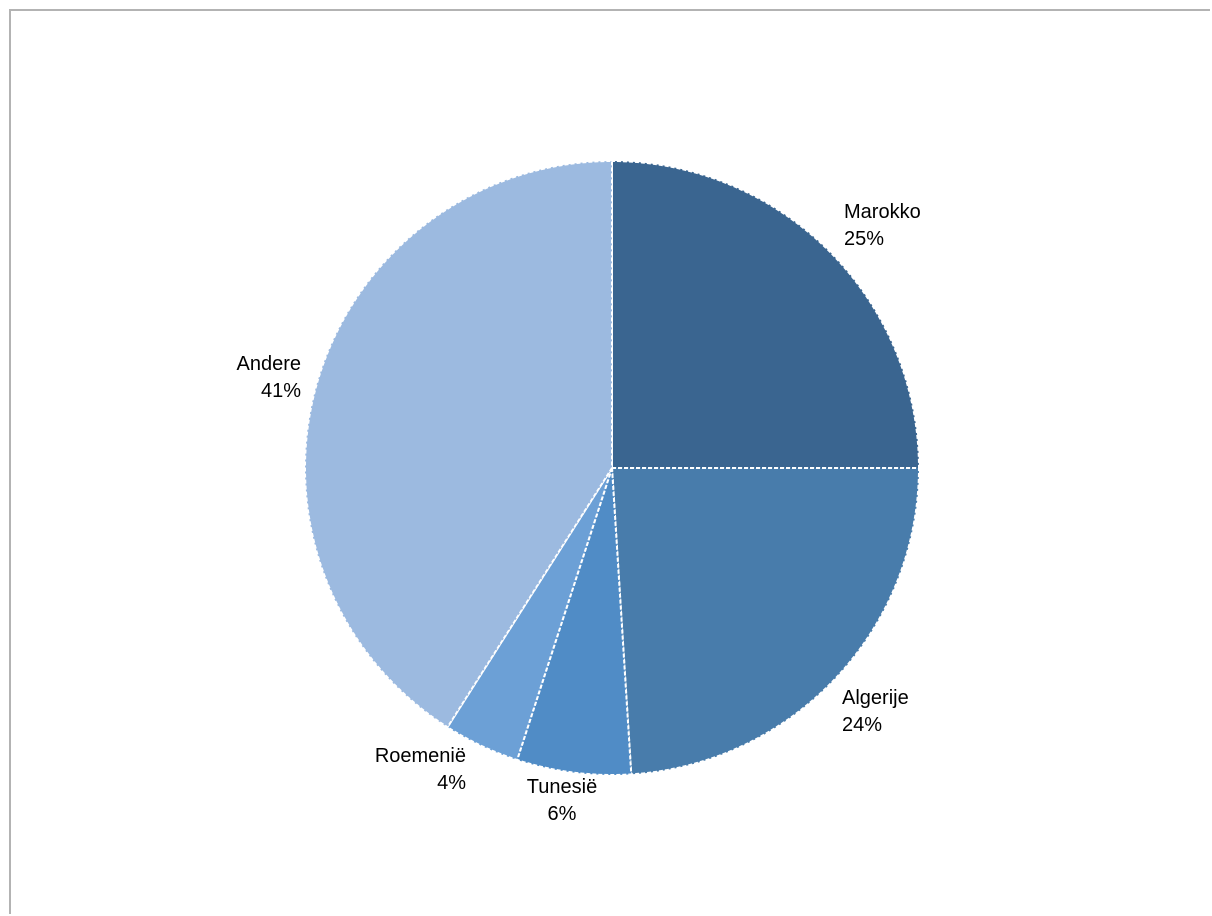  I want to click on slice-value-tunesie: 6%, so click(562, 814).